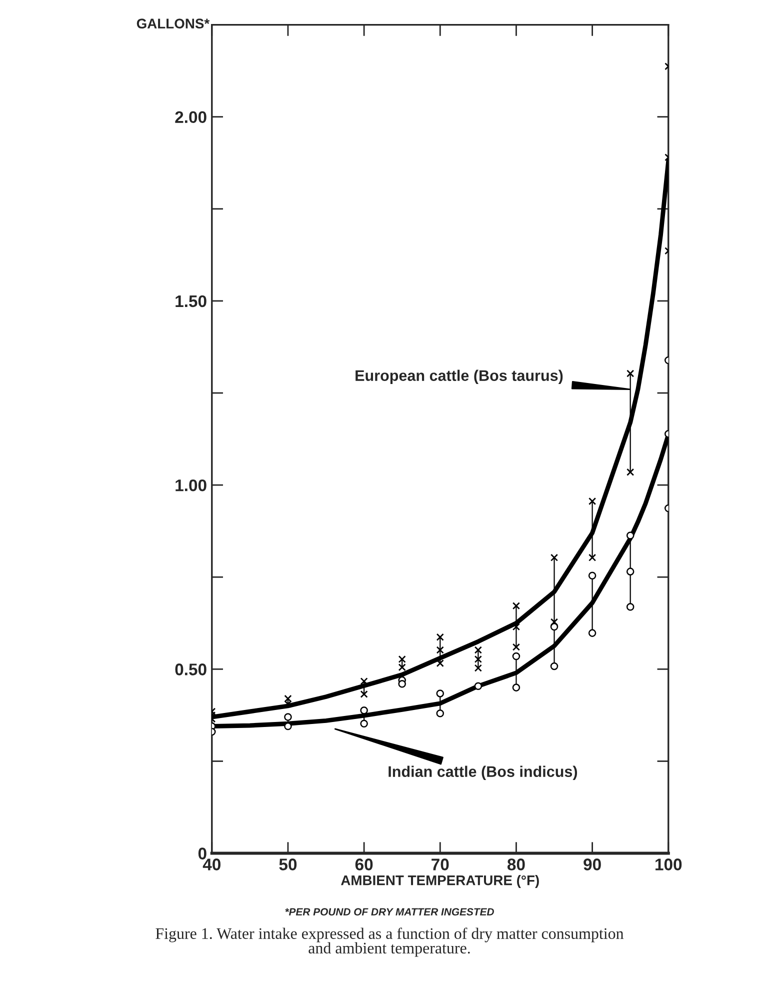  What do you see at coordinates (190, 117) in the screenshot?
I see `y-tick-label: 2.00` at bounding box center [190, 117].